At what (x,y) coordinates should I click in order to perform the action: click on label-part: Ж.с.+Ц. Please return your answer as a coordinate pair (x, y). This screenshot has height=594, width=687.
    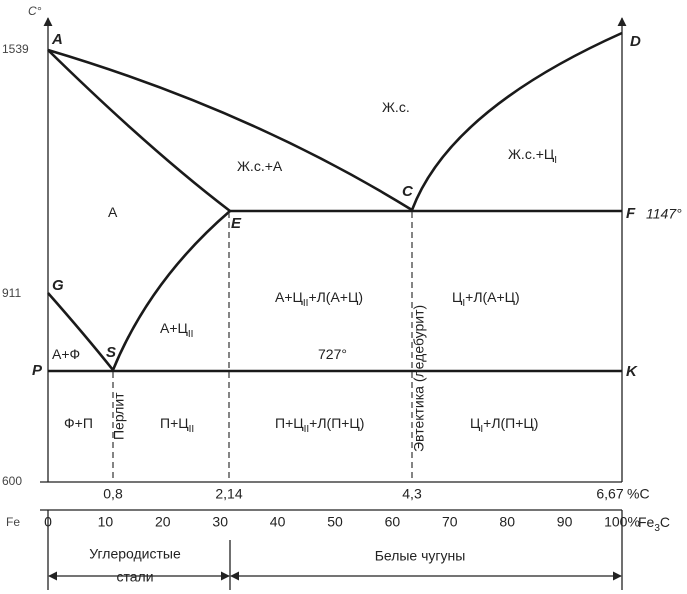
    Looking at the image, I should click on (531, 154).